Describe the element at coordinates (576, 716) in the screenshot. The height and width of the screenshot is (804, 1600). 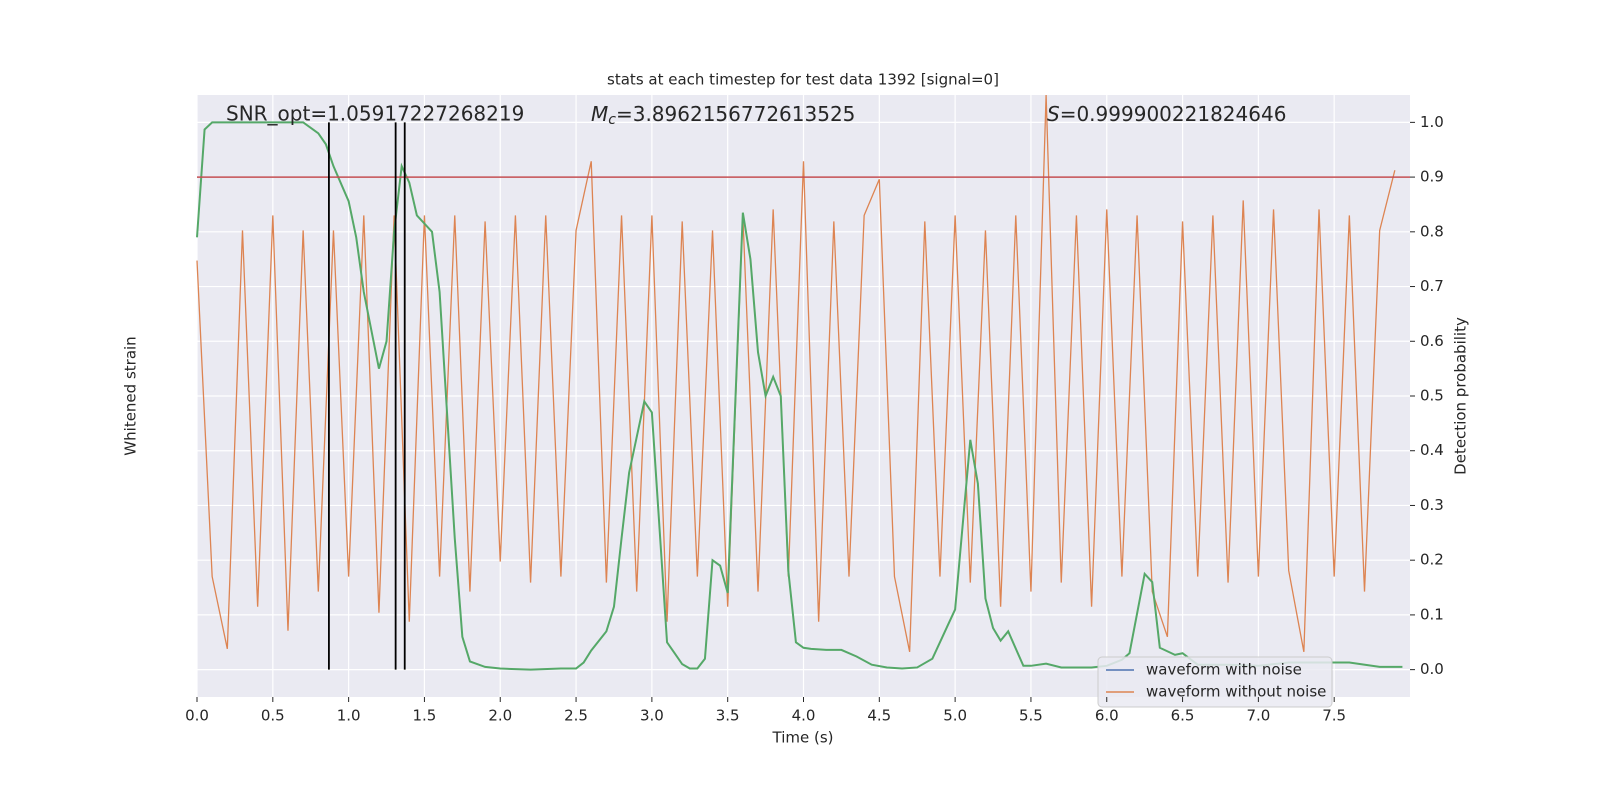
I see `x-tick-label: 2.5` at that location.